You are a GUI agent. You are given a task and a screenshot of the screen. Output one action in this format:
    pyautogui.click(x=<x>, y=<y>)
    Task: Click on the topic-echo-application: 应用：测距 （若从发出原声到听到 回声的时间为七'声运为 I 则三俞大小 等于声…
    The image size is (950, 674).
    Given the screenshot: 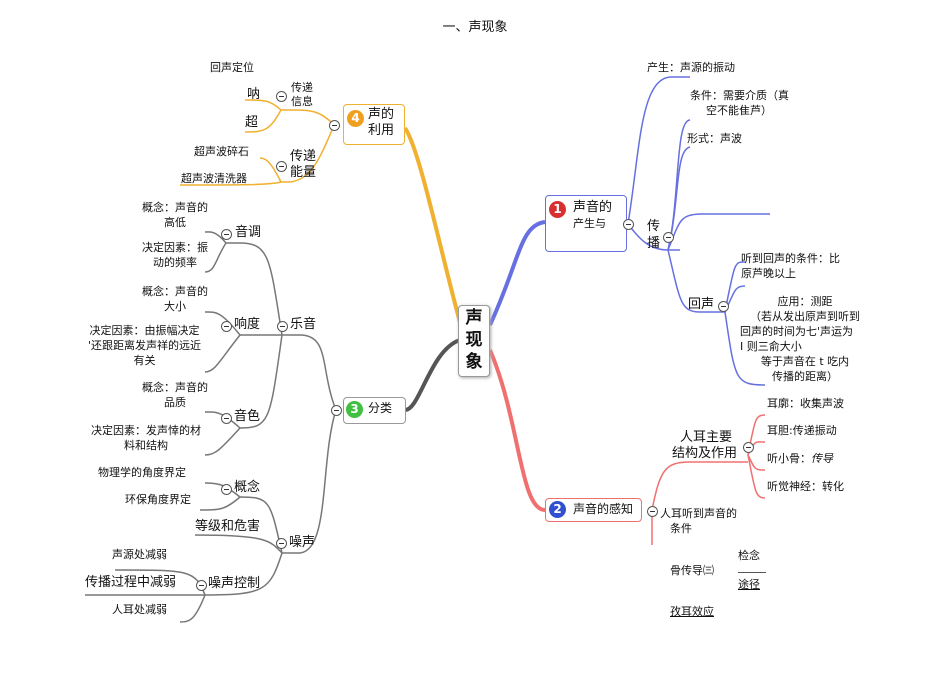 What is the action you would take?
    pyautogui.click(x=805, y=339)
    